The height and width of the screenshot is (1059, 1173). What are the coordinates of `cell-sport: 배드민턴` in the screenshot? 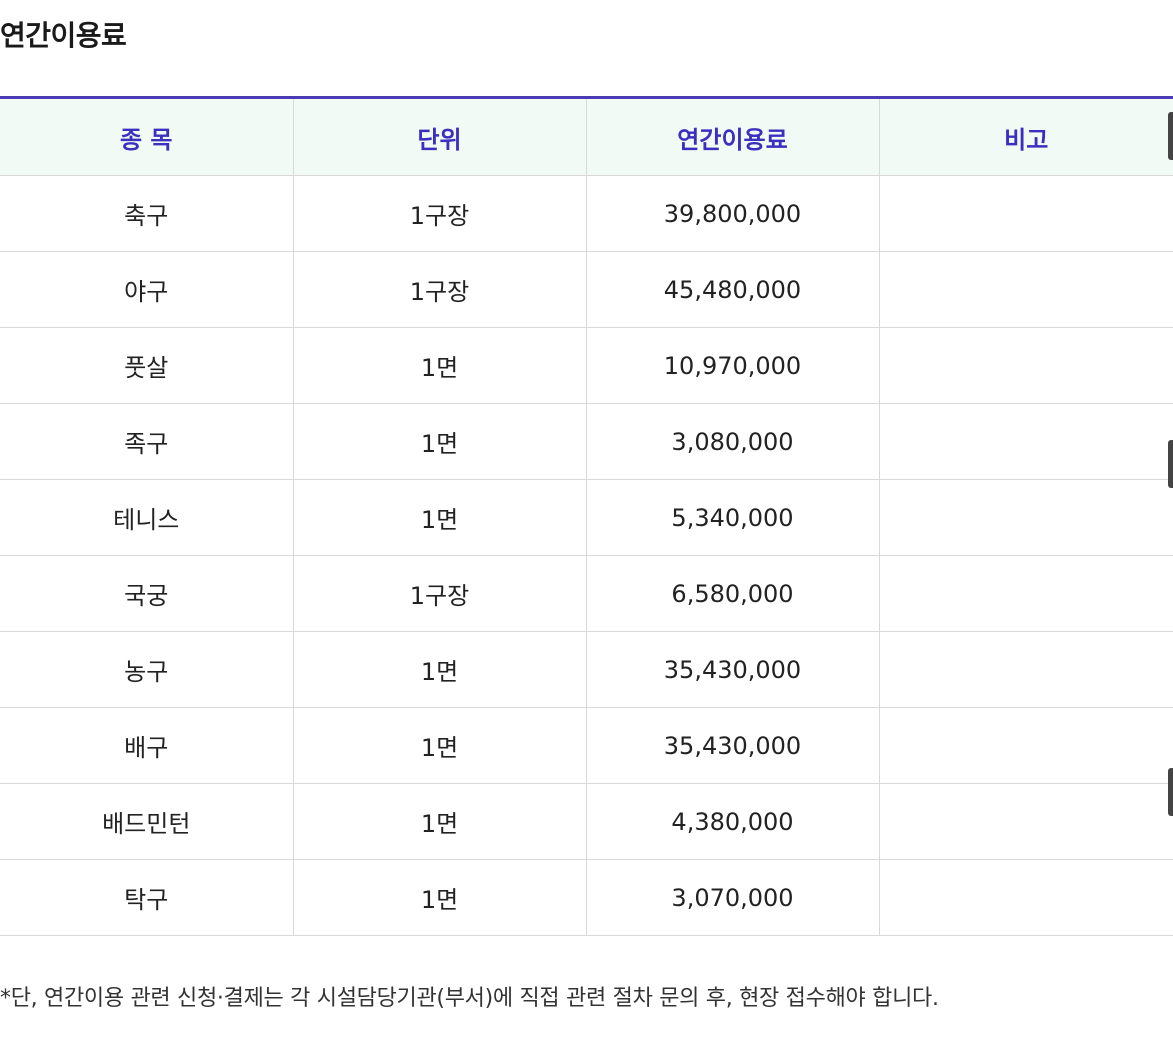 It's located at (146, 821).